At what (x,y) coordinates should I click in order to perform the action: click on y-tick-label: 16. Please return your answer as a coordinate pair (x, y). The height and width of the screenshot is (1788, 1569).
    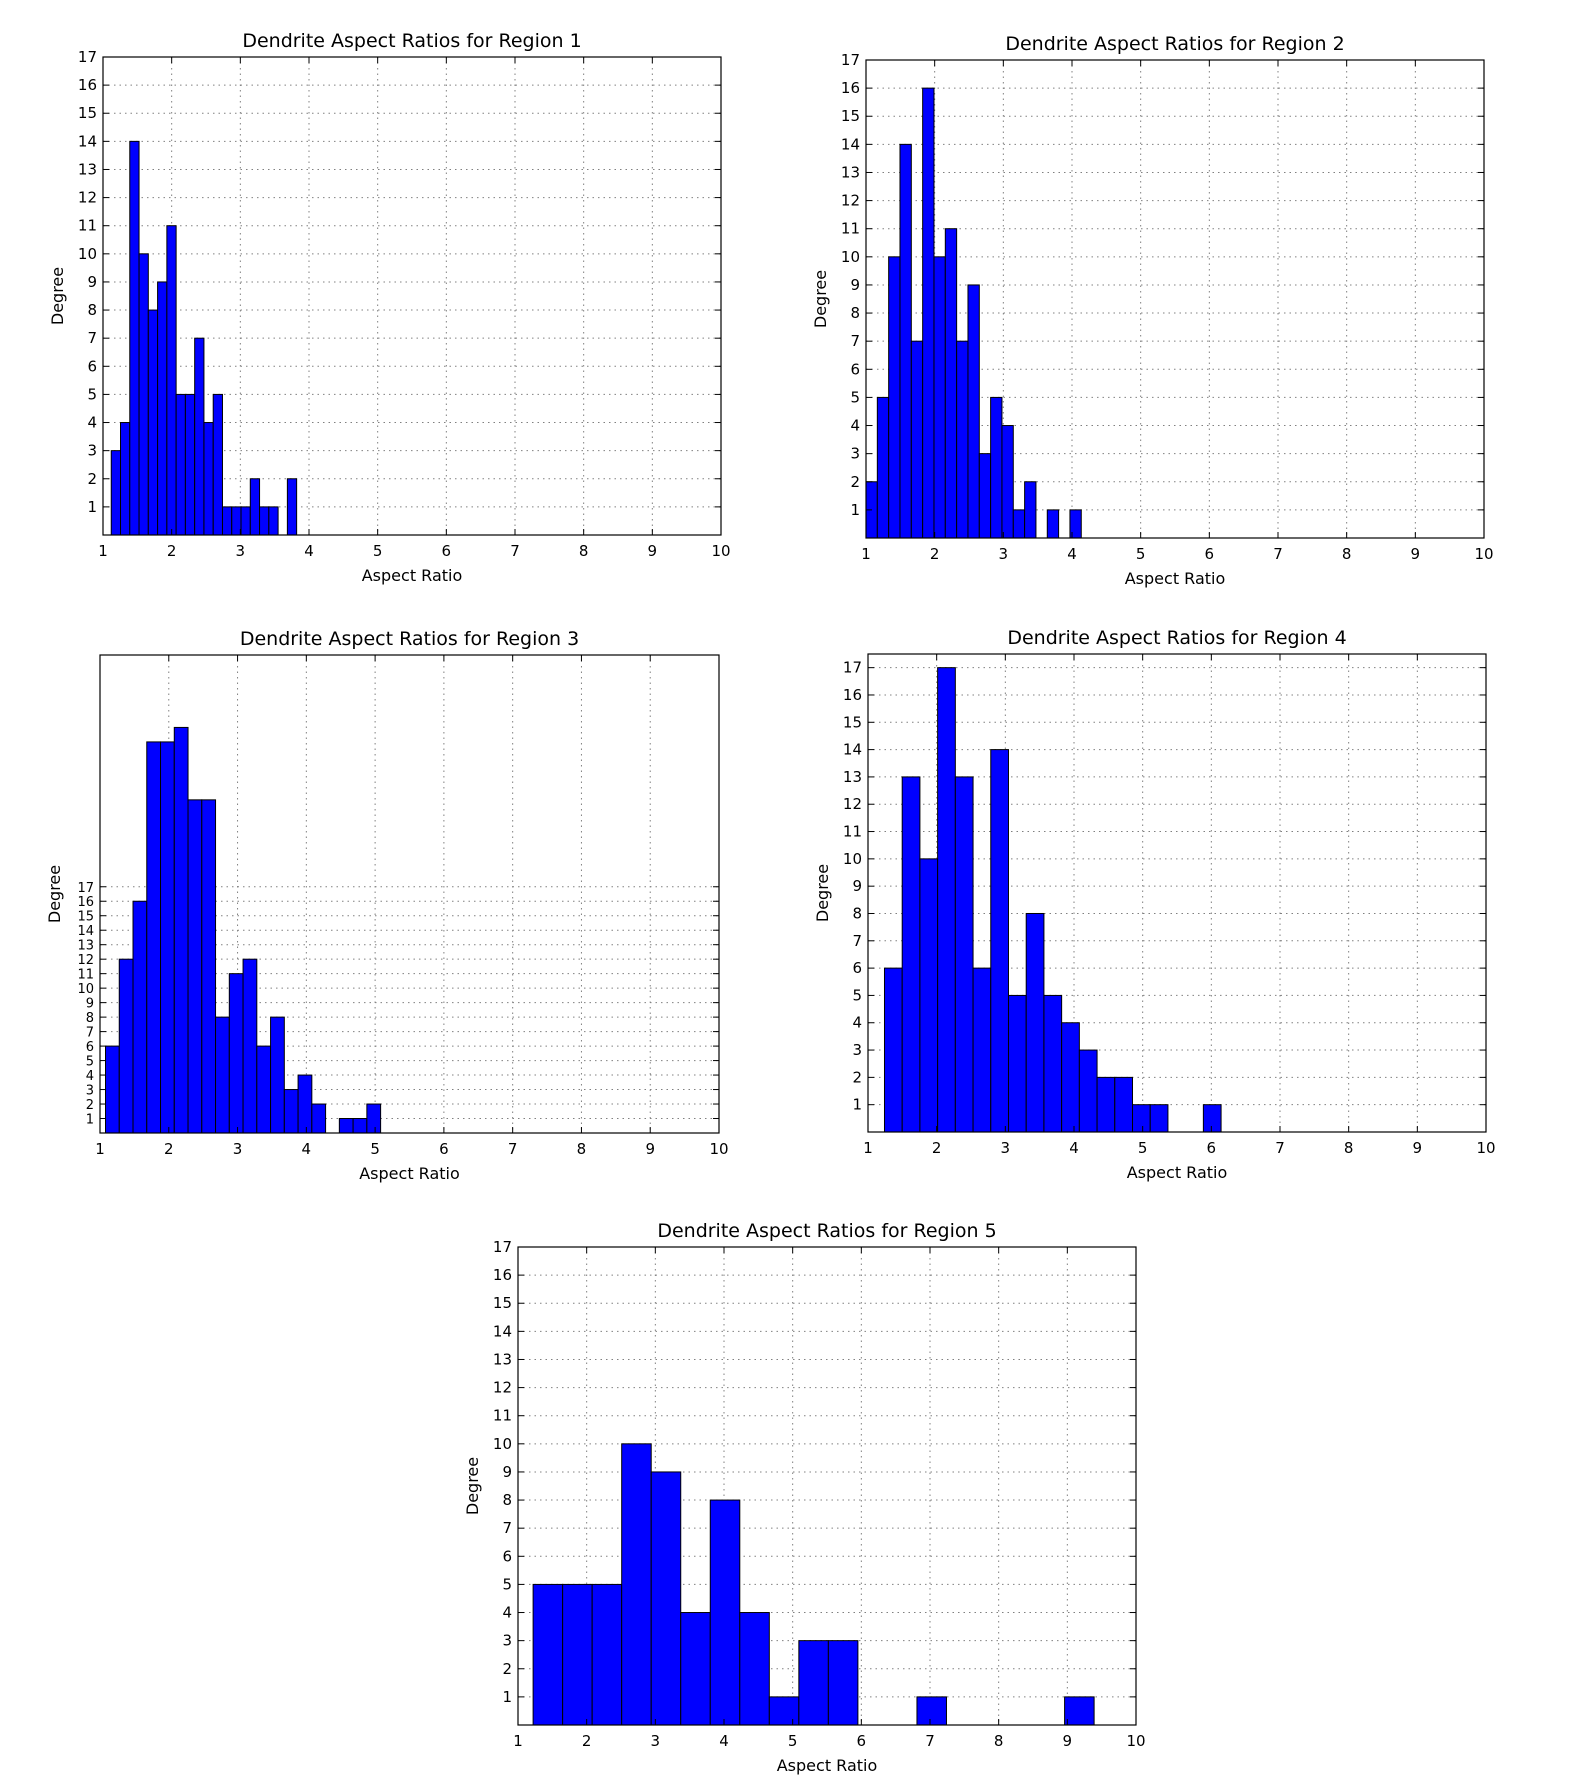
    Looking at the image, I should click on (87, 85).